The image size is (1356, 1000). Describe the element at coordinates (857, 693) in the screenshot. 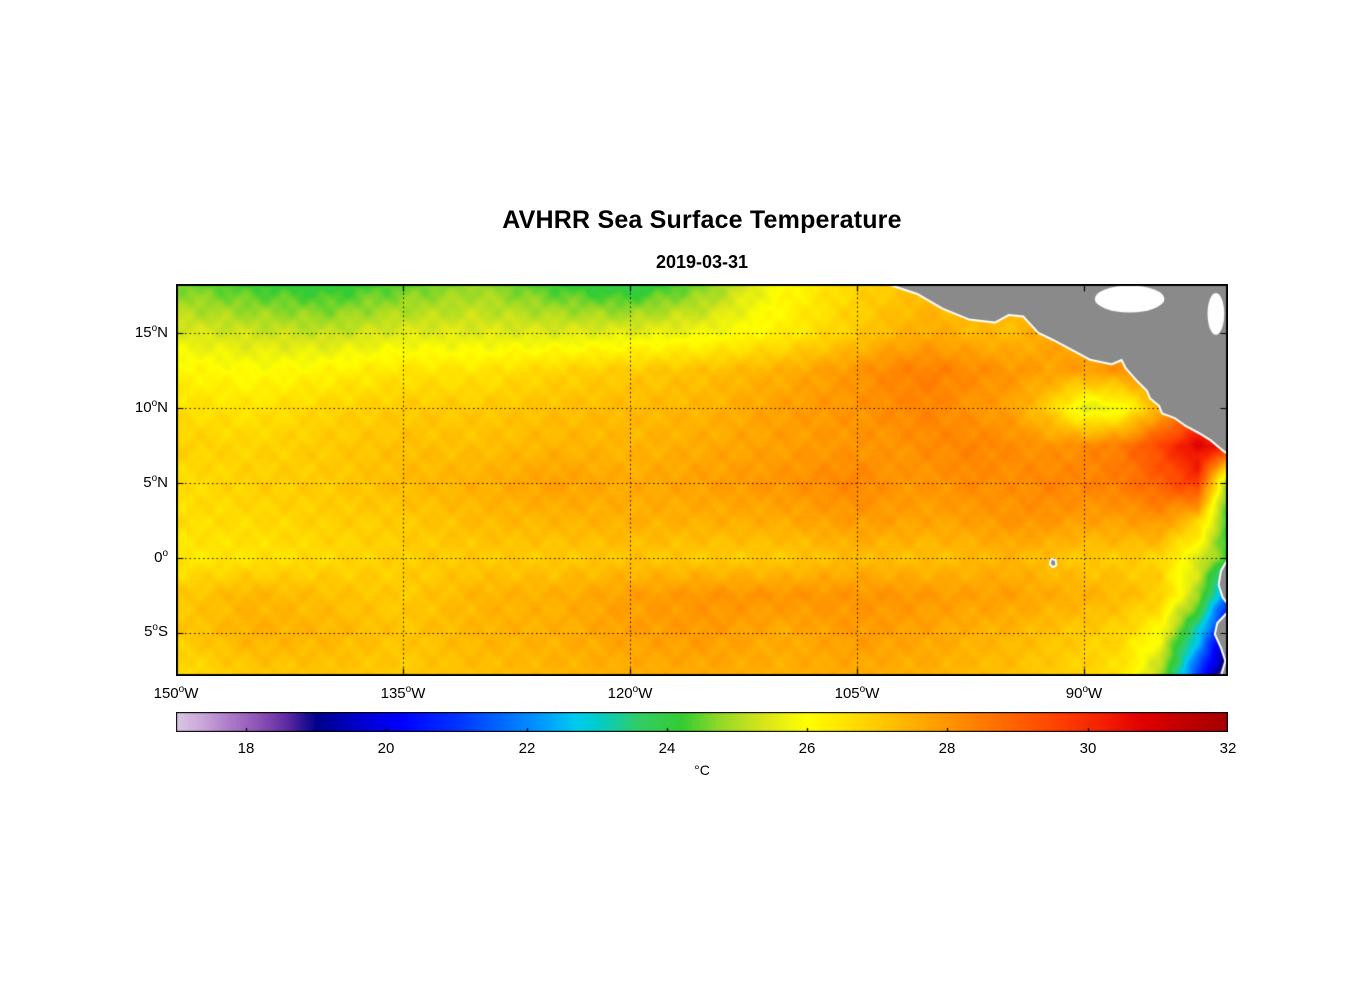

I see `x-tick-label: 105oW` at that location.